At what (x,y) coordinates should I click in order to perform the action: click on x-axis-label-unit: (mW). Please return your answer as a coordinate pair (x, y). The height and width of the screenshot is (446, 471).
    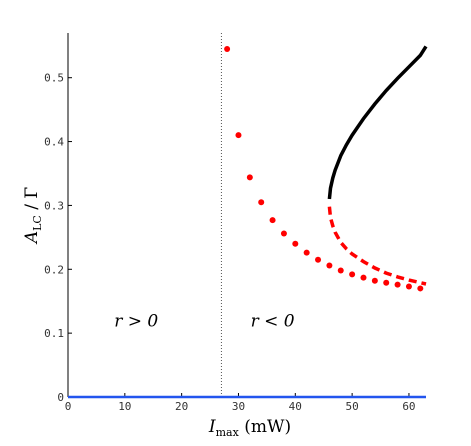
    Looking at the image, I should click on (265, 427).